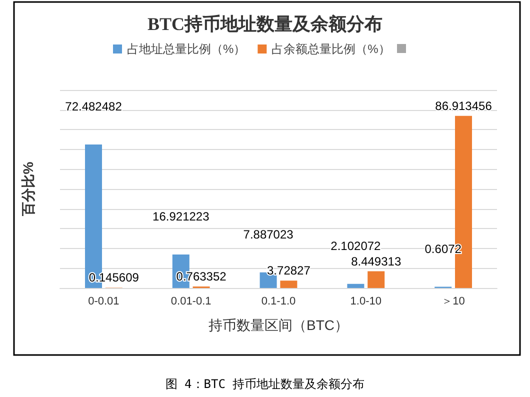 The width and height of the screenshot is (530, 397). What do you see at coordinates (104, 302) in the screenshot?
I see `x-tick-label: 0-0.01` at bounding box center [104, 302].